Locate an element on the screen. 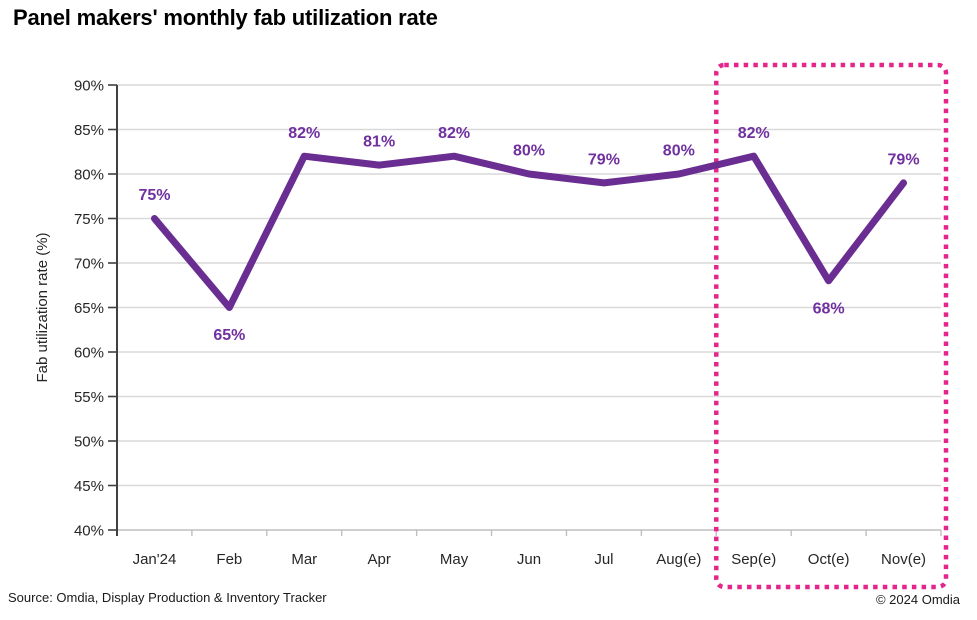 Image resolution: width=977 pixels, height=620 pixels. y-tick-label: 90% is located at coordinates (89, 85).